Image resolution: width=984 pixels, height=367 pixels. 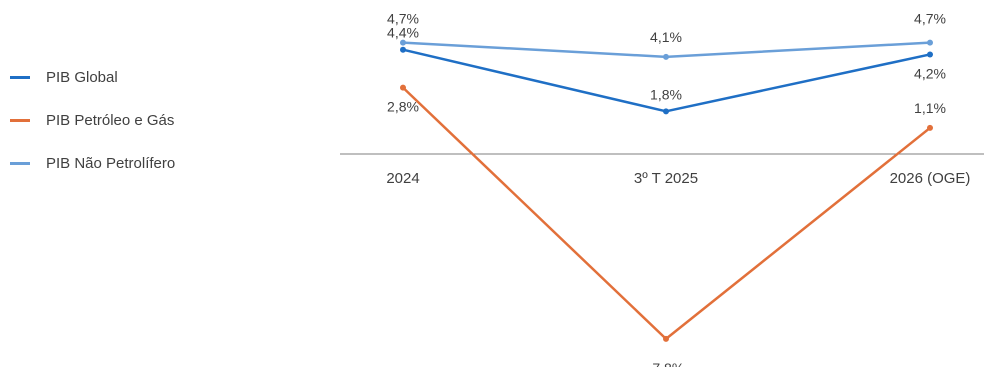 What do you see at coordinates (403, 107) in the screenshot?
I see `data-label: 2,8%` at bounding box center [403, 107].